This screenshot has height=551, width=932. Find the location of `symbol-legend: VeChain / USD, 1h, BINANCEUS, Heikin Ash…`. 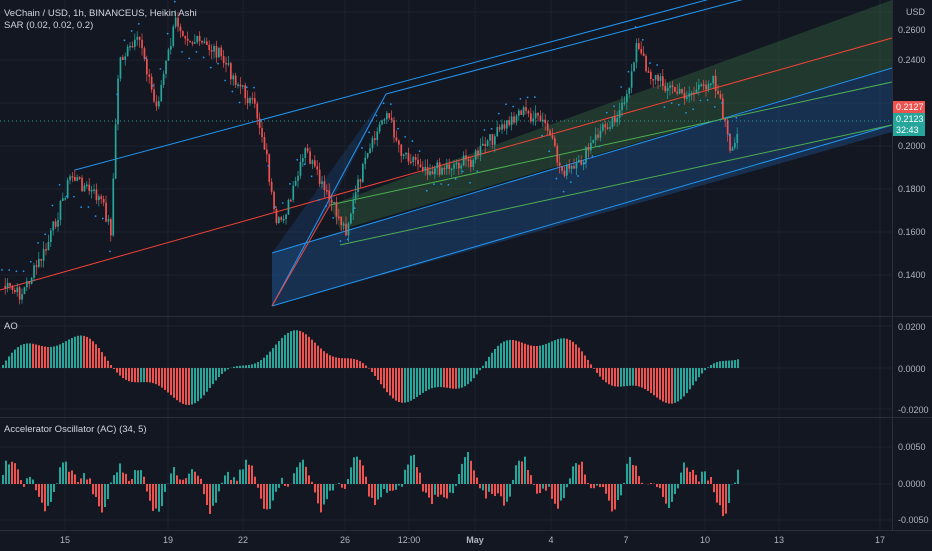

symbol-legend: VeChain / USD, 1h, BINANCEUS, Heikin Ash… is located at coordinates (100, 13).